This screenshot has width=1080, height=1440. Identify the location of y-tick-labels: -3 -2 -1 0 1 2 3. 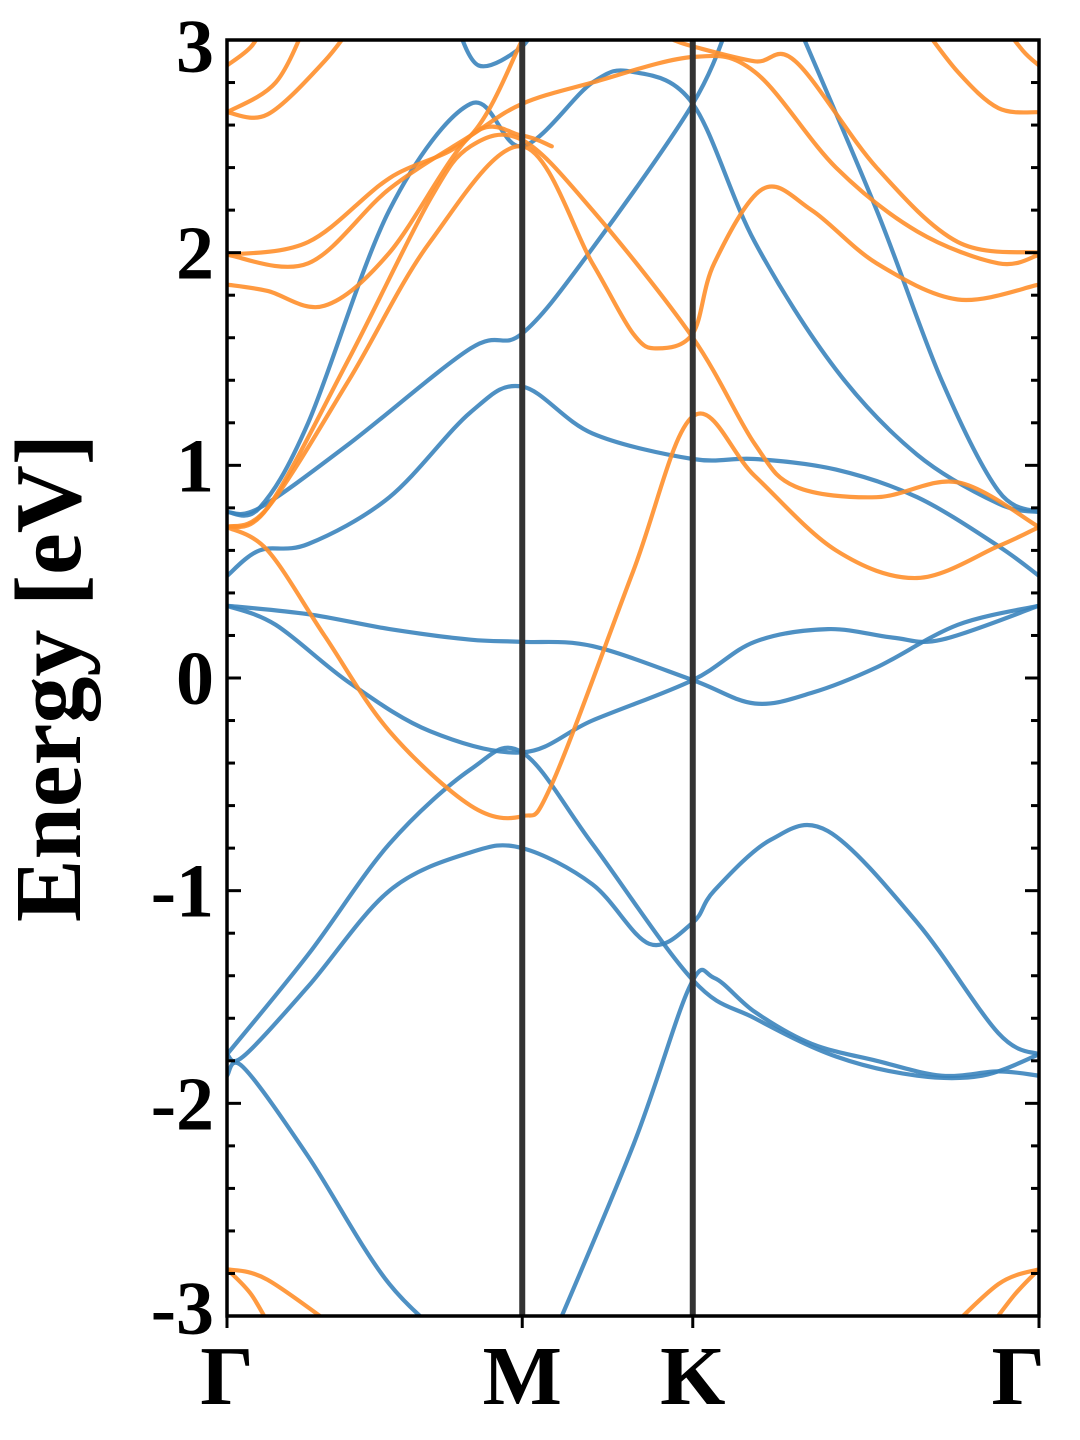
(182, 678).